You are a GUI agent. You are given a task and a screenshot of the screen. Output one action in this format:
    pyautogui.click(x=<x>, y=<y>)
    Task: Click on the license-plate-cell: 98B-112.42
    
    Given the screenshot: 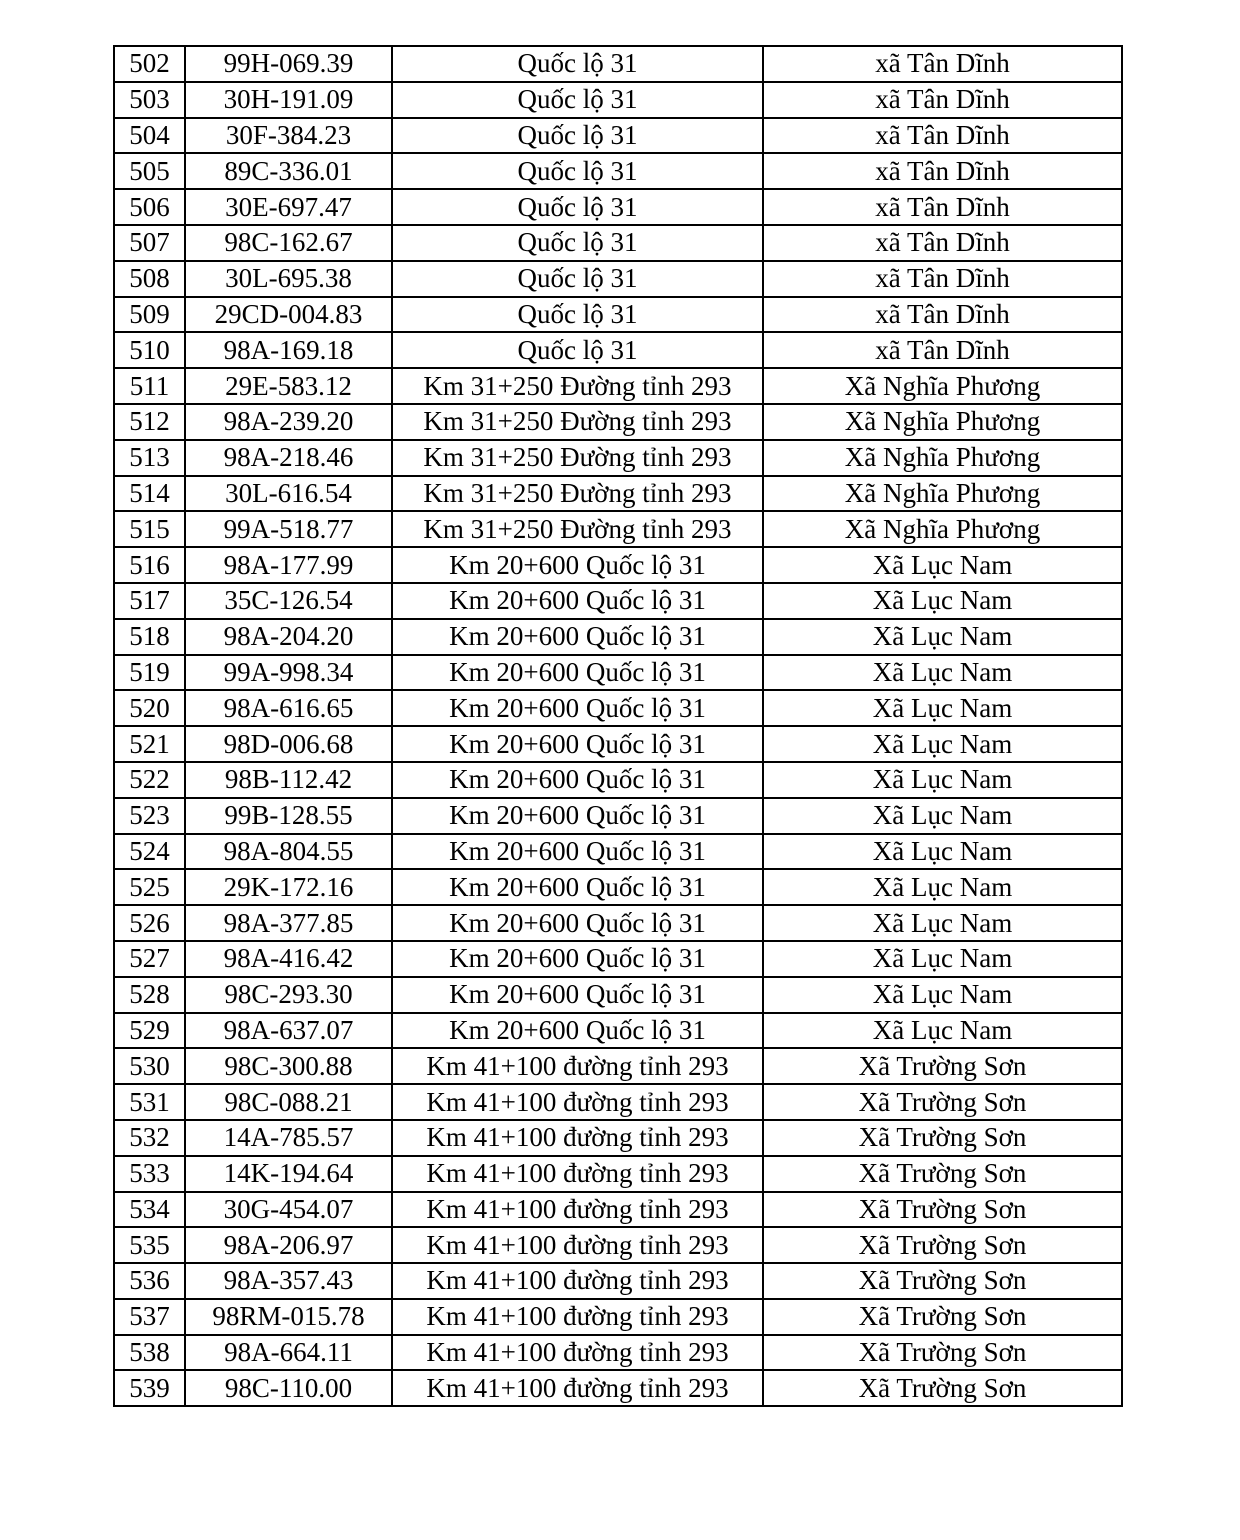 What is the action you would take?
    pyautogui.click(x=288, y=779)
    